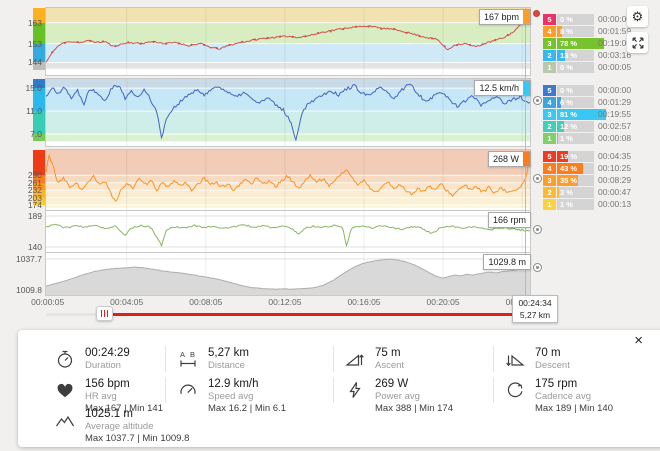  What do you see at coordinates (388, 353) in the screenshot?
I see `stat-value: 75 m` at bounding box center [388, 353].